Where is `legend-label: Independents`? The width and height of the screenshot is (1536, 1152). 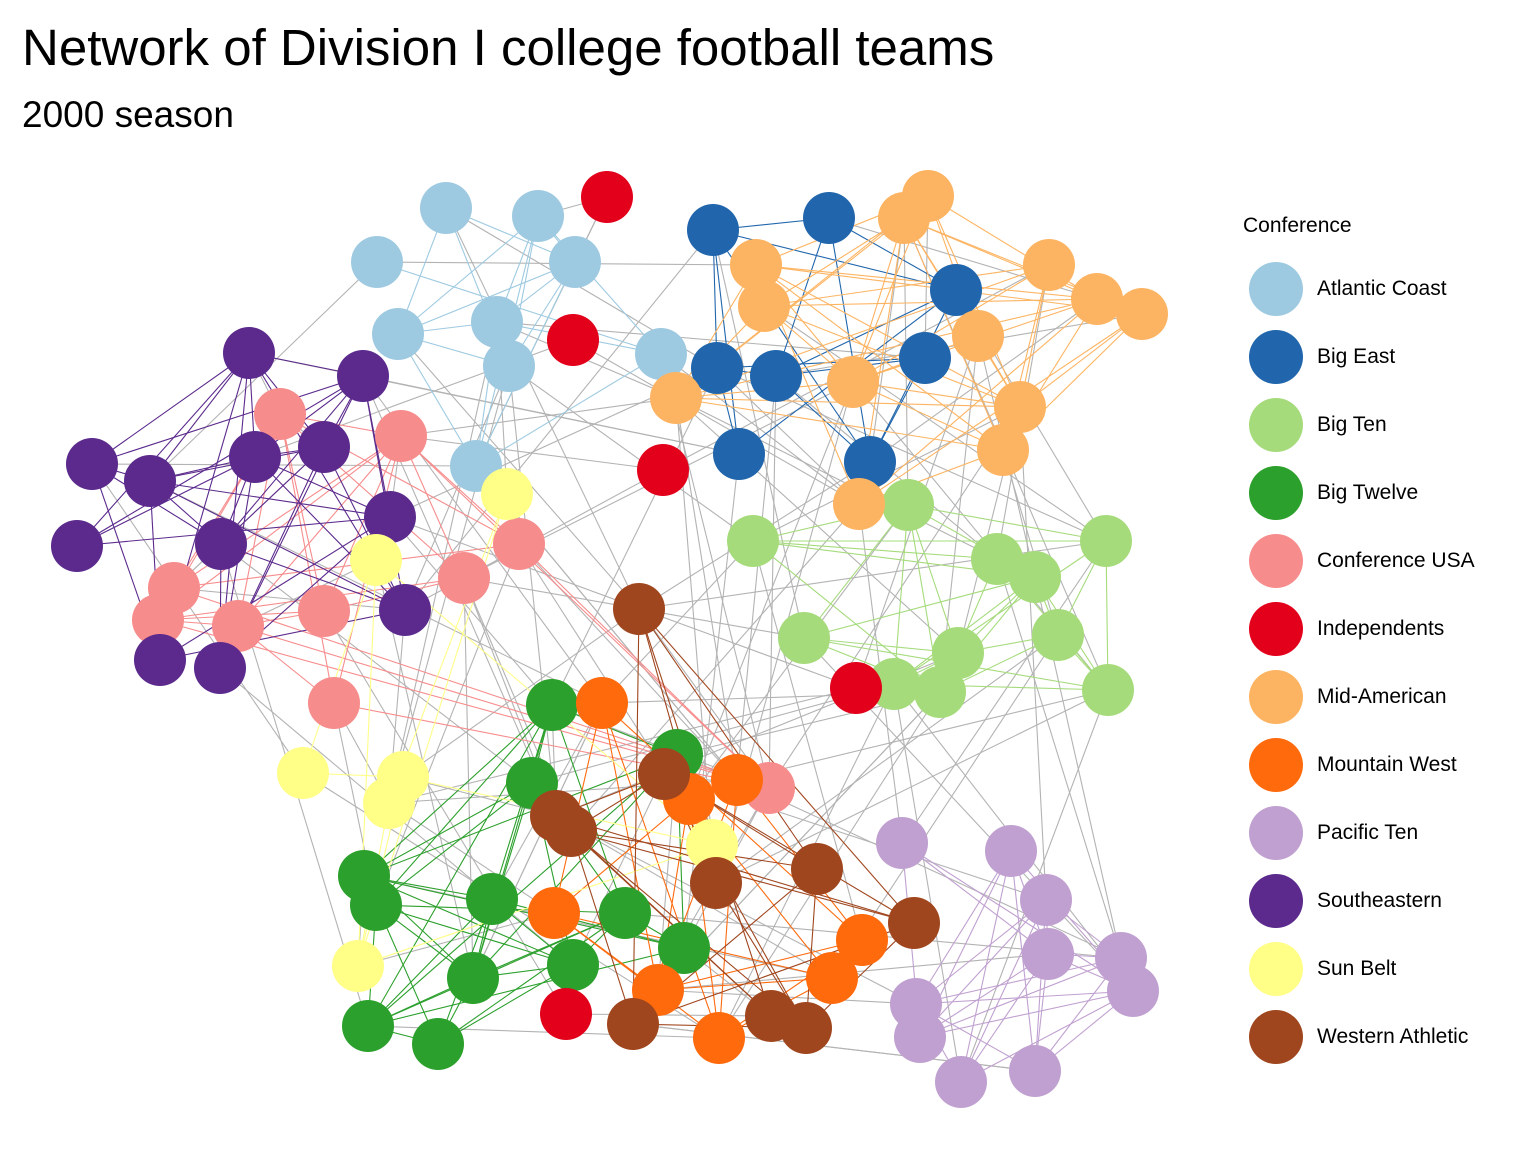 legend-label: Independents is located at coordinates (1381, 628).